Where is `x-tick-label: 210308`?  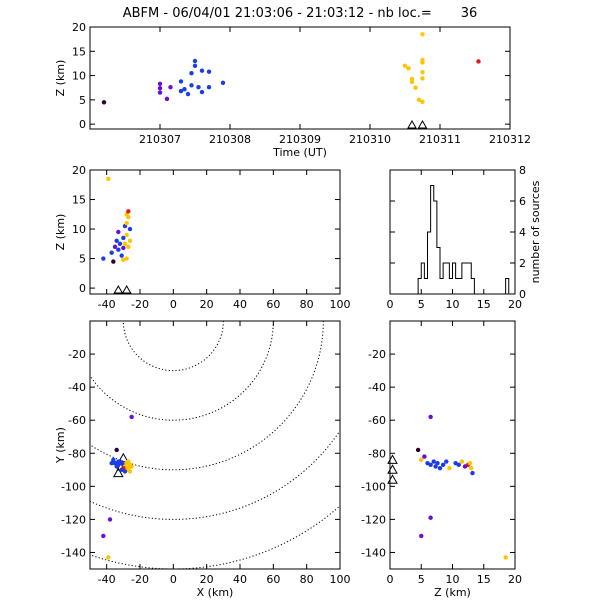
x-tick-label: 210308 is located at coordinates (230, 139).